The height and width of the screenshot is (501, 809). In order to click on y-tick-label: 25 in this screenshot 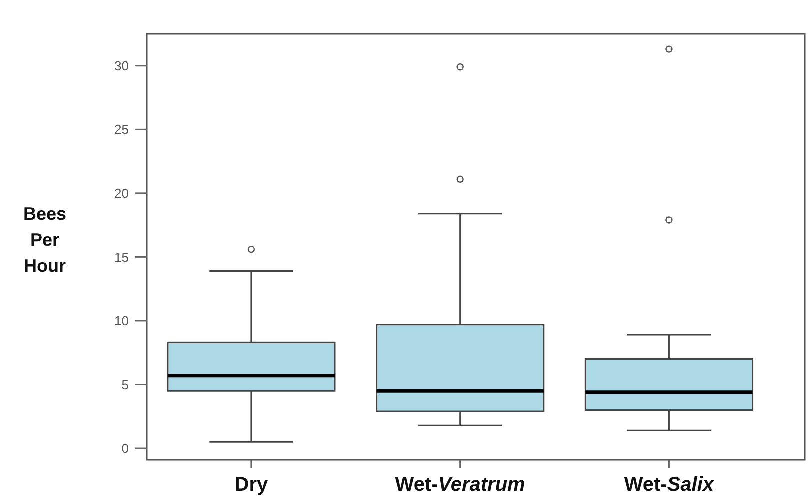, I will do `click(121, 130)`.